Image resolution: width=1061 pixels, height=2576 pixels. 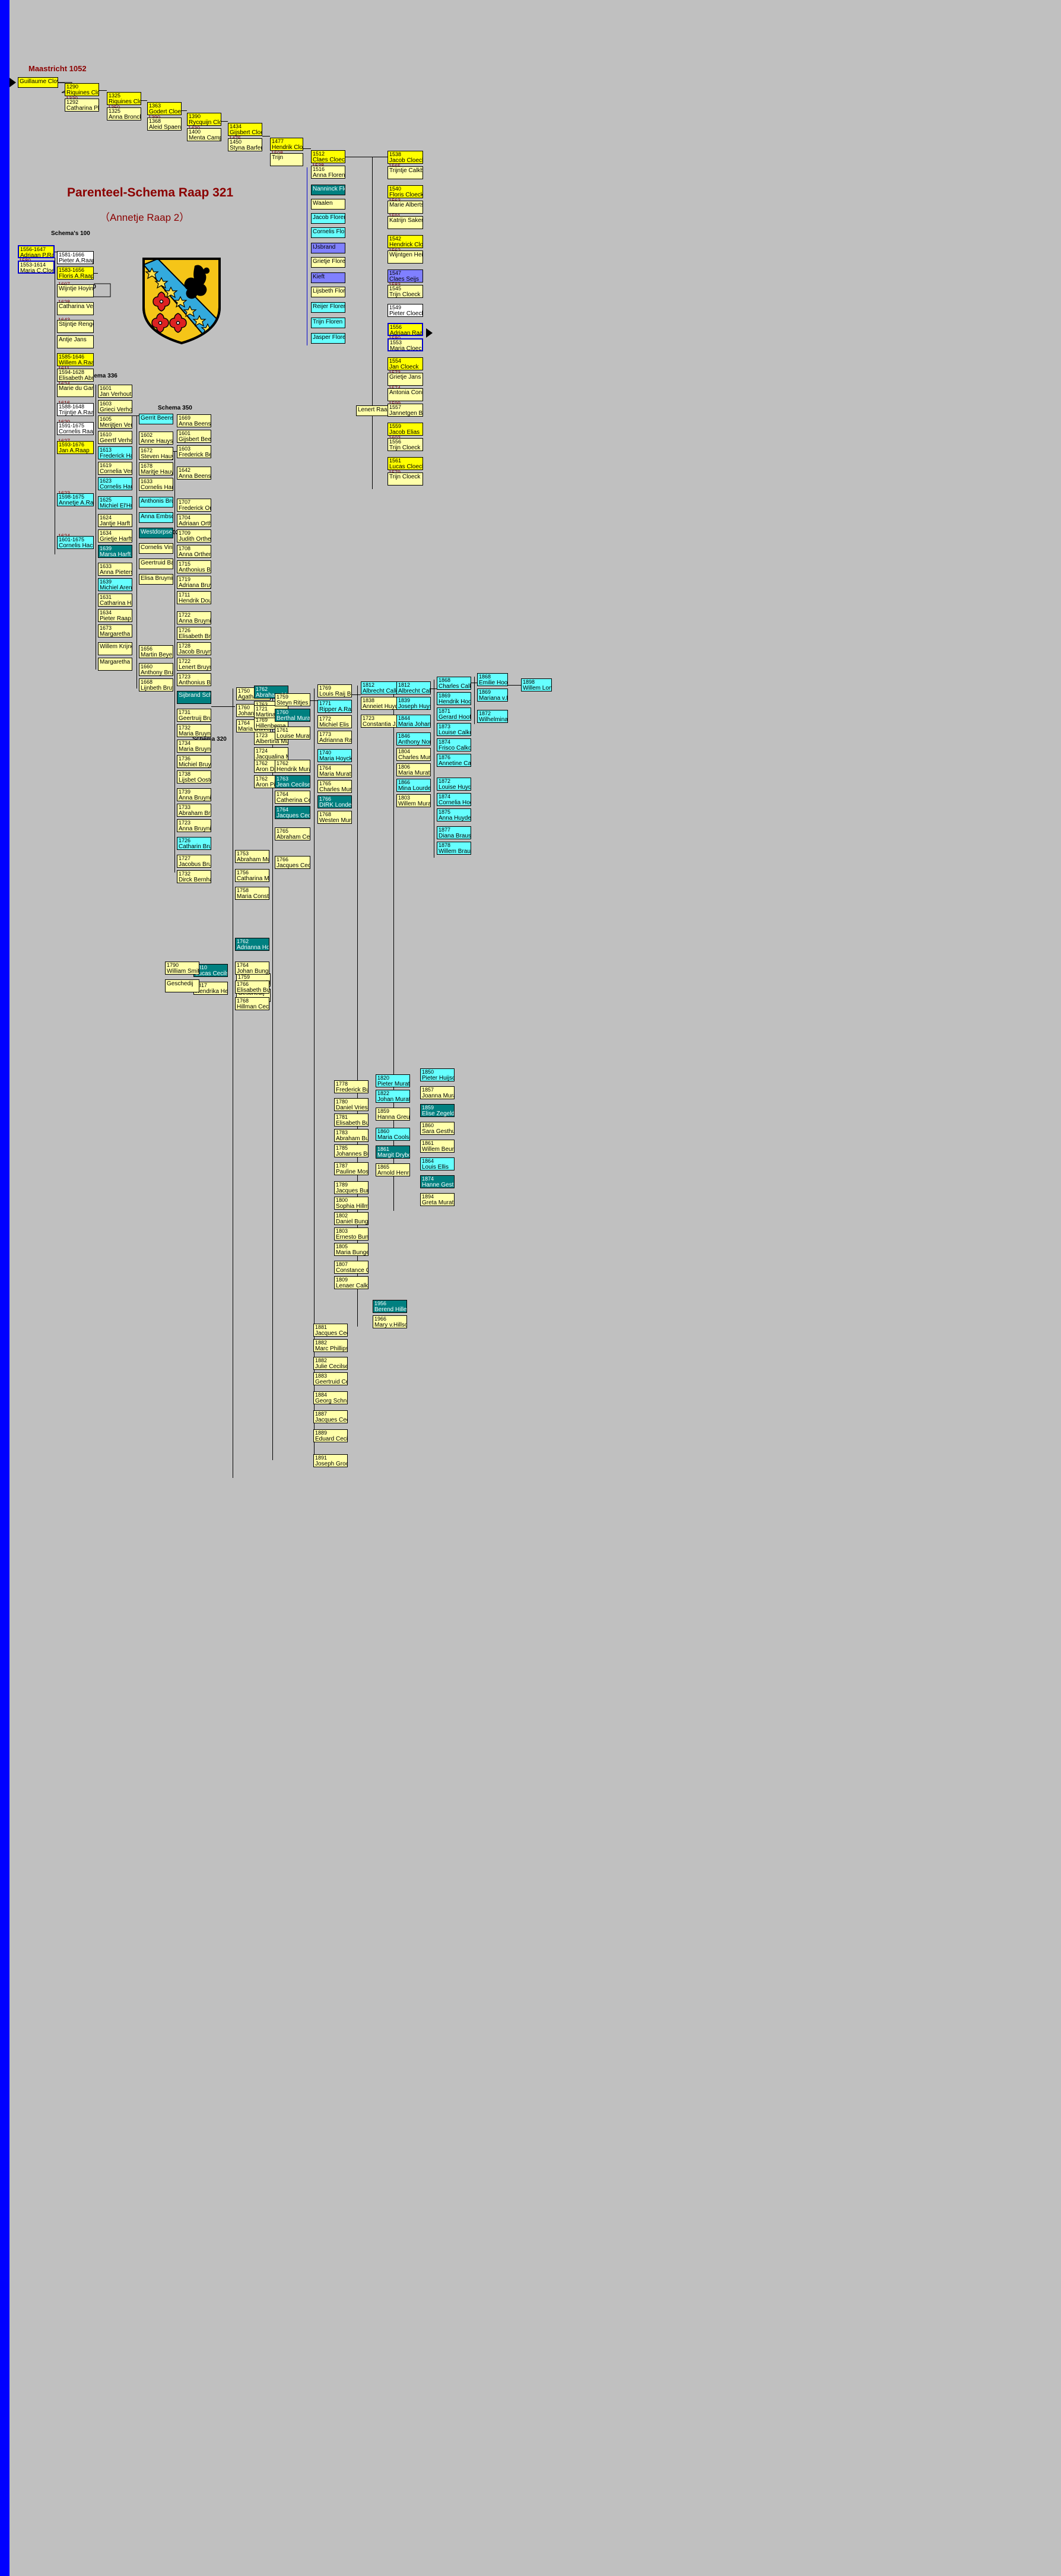 I want to click on person-node: 1759 Steyn Ritjes, so click(x=292, y=699).